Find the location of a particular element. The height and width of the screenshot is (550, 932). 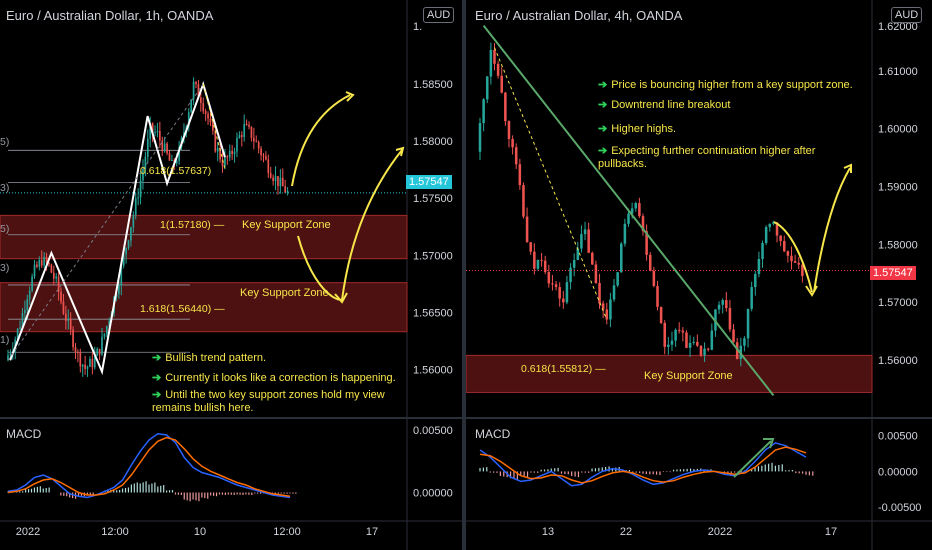

time-axis-tick: 22 is located at coordinates (626, 532).